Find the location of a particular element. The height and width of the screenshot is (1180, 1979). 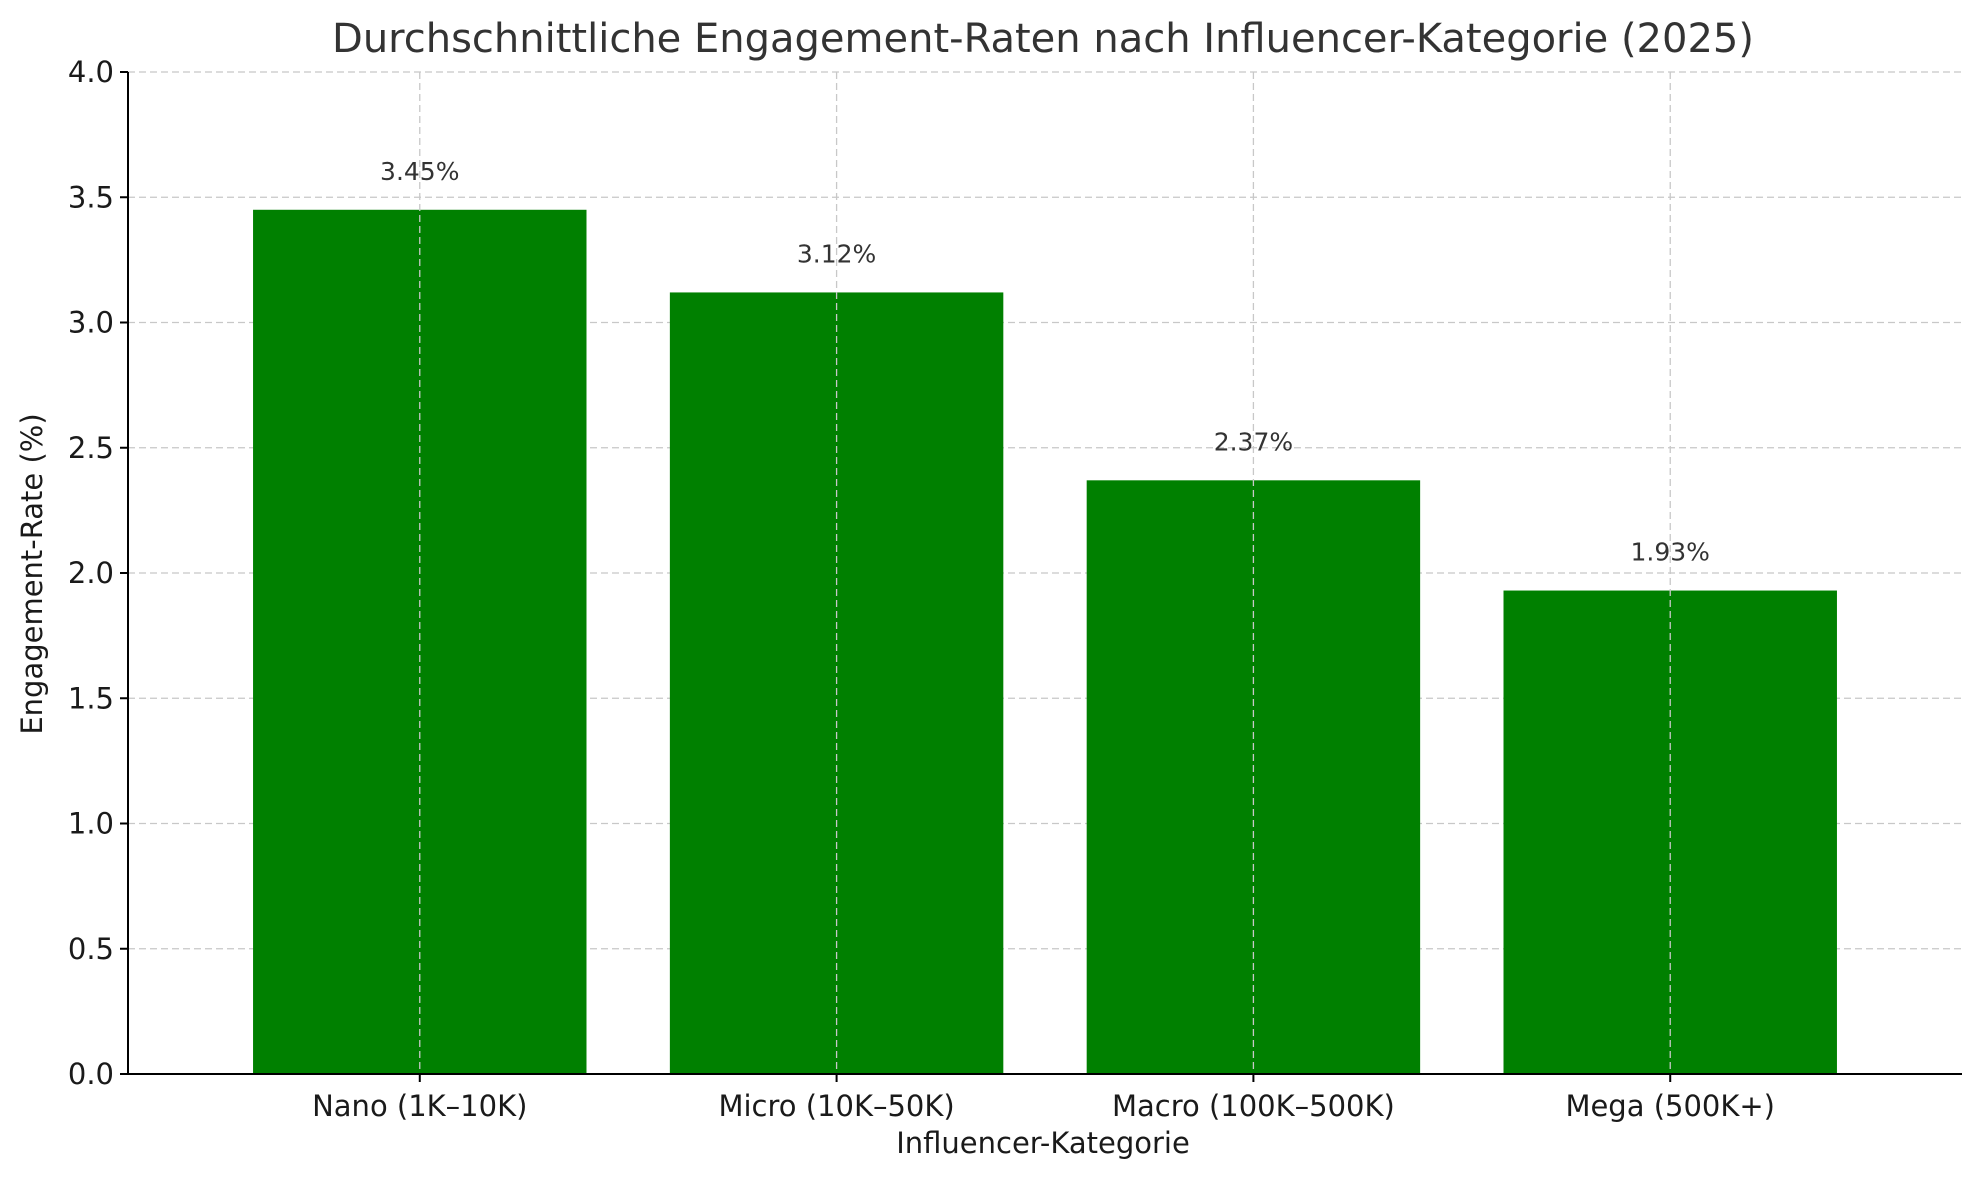

bar-value-label: 1.93% is located at coordinates (1670, 552).